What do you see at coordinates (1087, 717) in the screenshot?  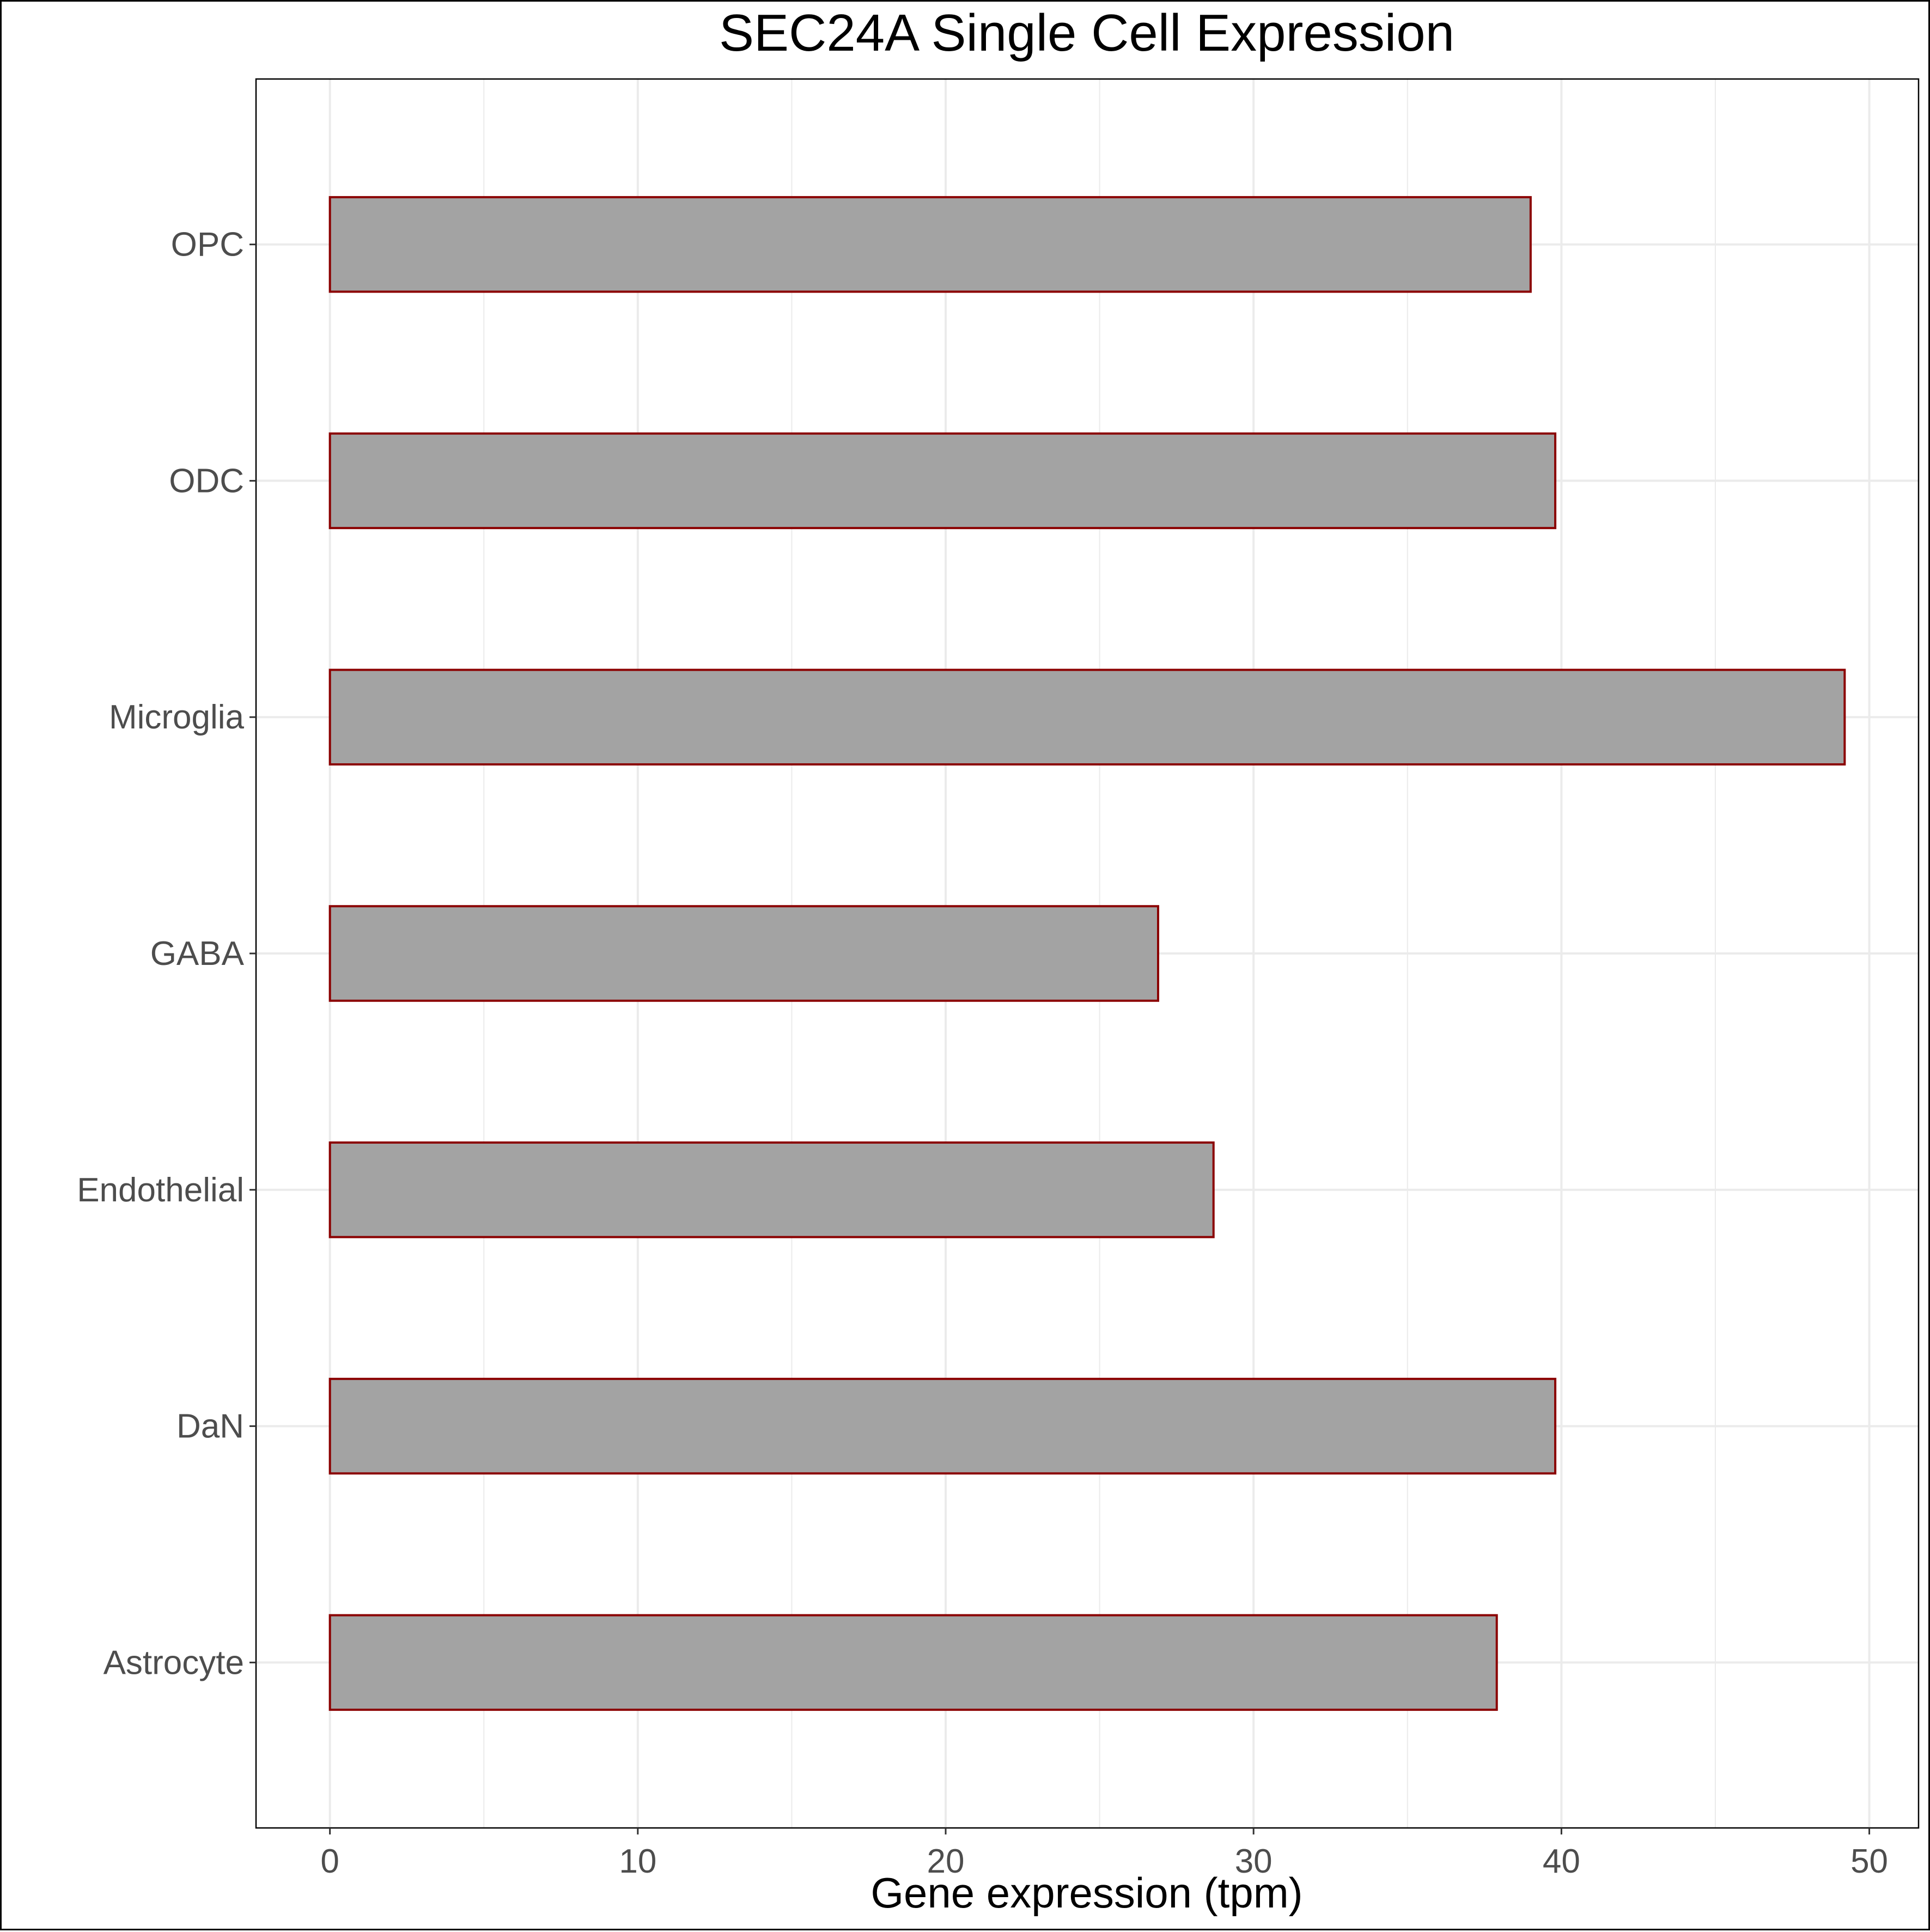 I see `bar-microglia` at bounding box center [1087, 717].